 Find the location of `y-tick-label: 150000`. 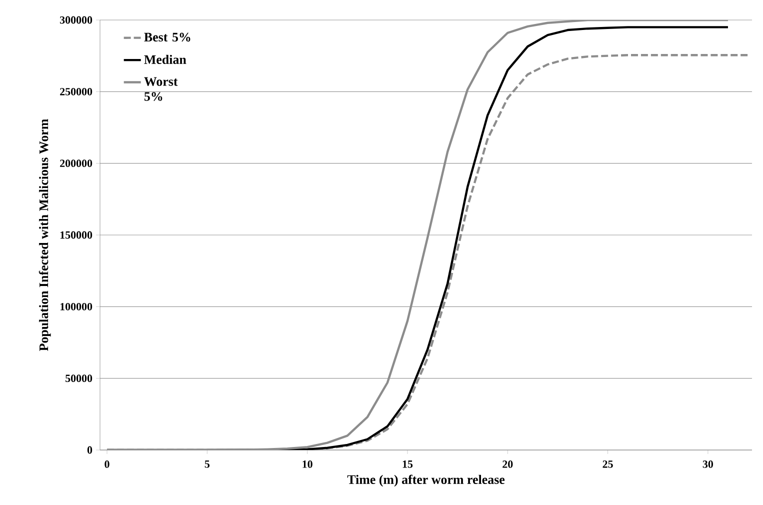

y-tick-label: 150000 is located at coordinates (76, 235).